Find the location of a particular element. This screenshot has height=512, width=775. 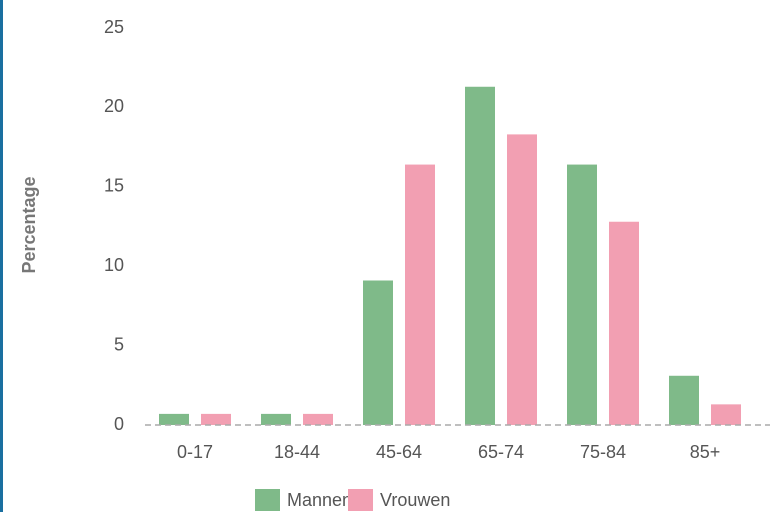

y-tick-label: 25 is located at coordinates (114, 27).